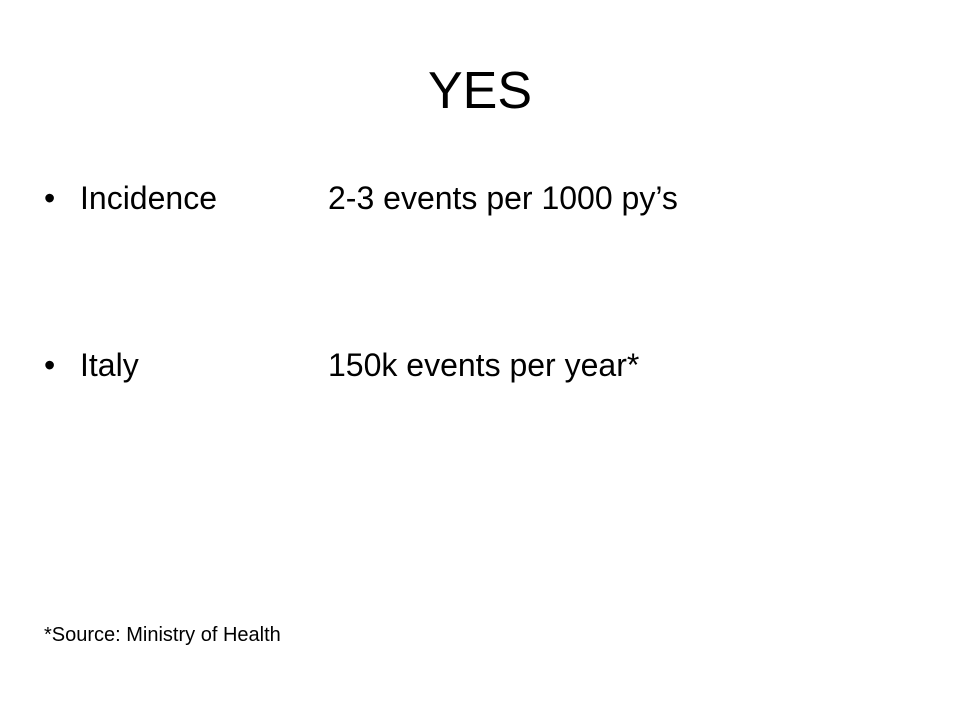 This screenshot has height=720, width=960. What do you see at coordinates (162, 635) in the screenshot?
I see `source-footnote: *Source: Ministry of Health` at bounding box center [162, 635].